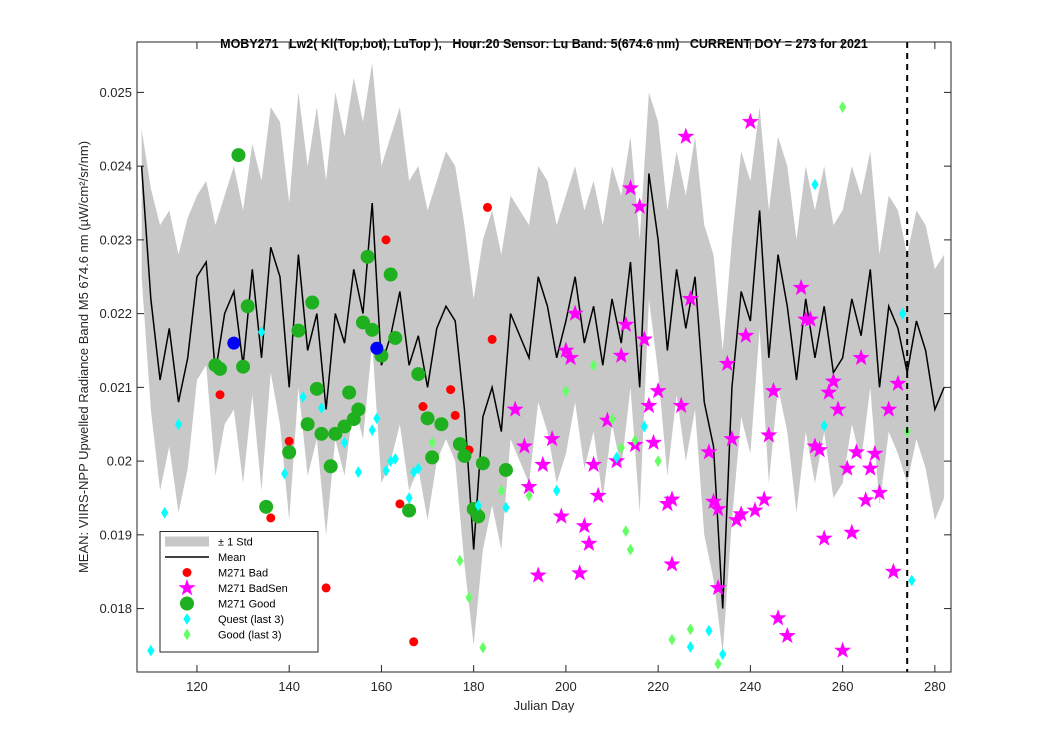 The height and width of the screenshot is (755, 1050). Describe the element at coordinates (474, 686) in the screenshot. I see `x-tick-label: 180` at that location.